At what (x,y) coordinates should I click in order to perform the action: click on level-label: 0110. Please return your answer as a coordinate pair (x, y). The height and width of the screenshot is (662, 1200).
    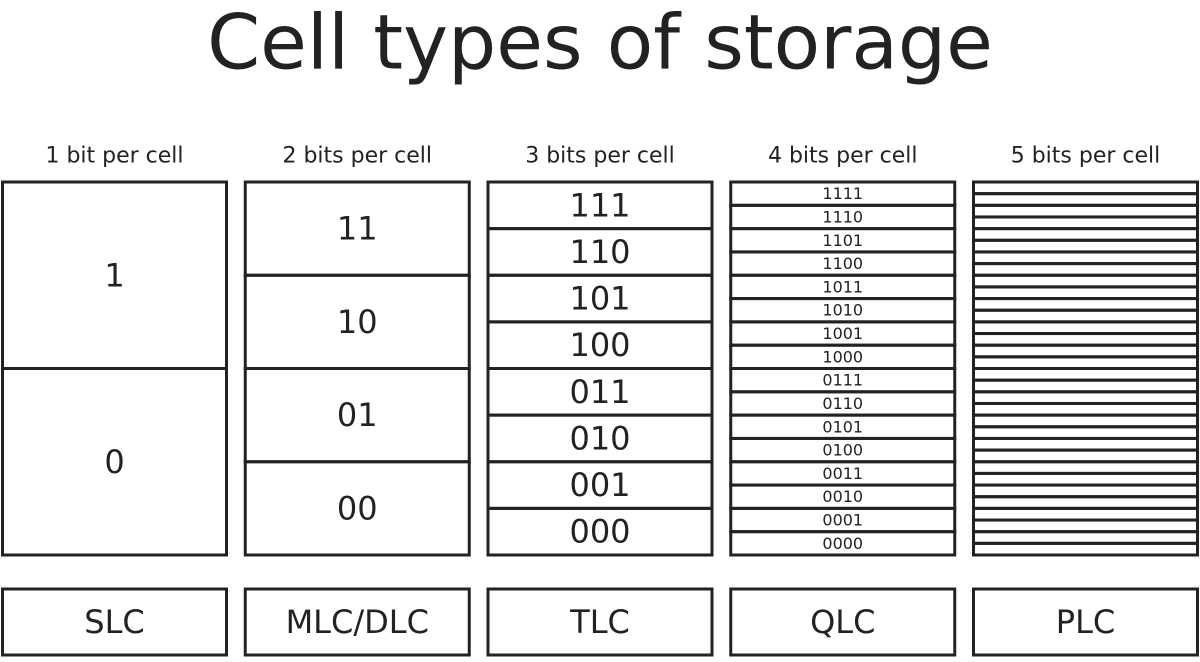
    Looking at the image, I should click on (842, 403).